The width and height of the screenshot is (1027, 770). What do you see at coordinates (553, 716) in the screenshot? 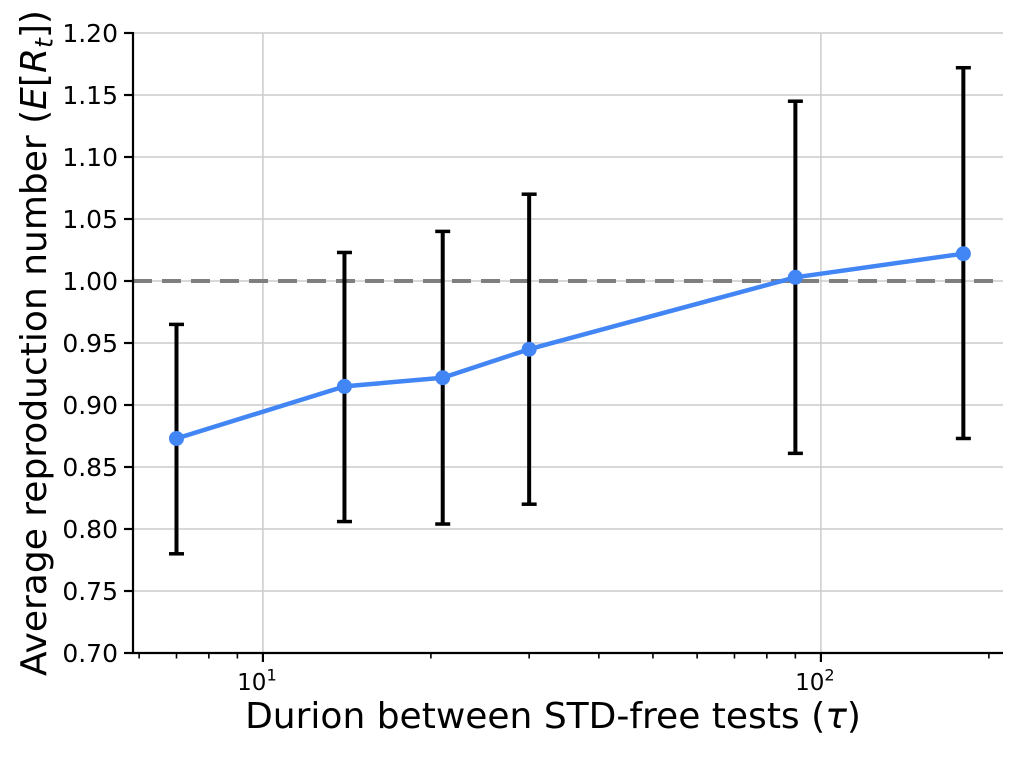
I see `x-axis-label: Durion between STD-free tests (τ)` at bounding box center [553, 716].